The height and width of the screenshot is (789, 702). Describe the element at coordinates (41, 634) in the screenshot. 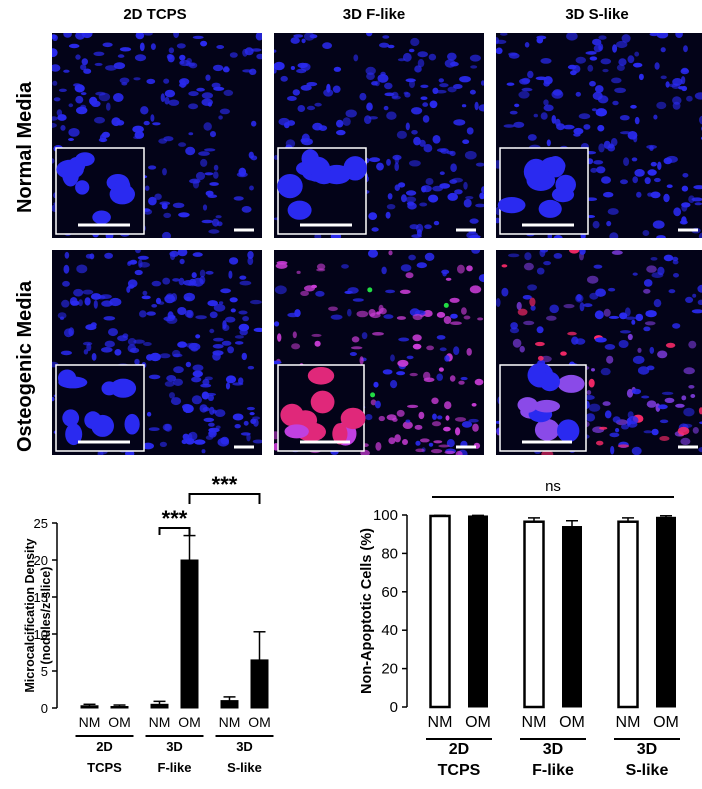

I see `y-tick-label: 10` at that location.